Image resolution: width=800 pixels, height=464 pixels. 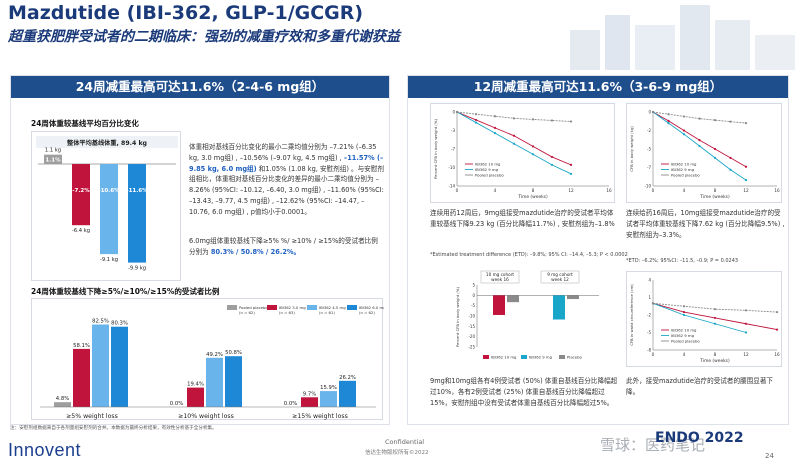 I want to click on y-tick-label: -2, so click(x=649, y=315).